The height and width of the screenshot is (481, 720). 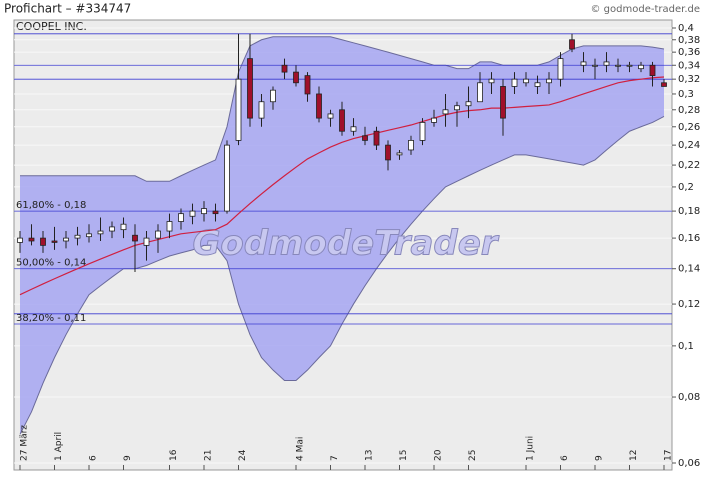 What do you see at coordinates (689, 145) in the screenshot?
I see `y-tick-label: 0,24` at bounding box center [689, 145].